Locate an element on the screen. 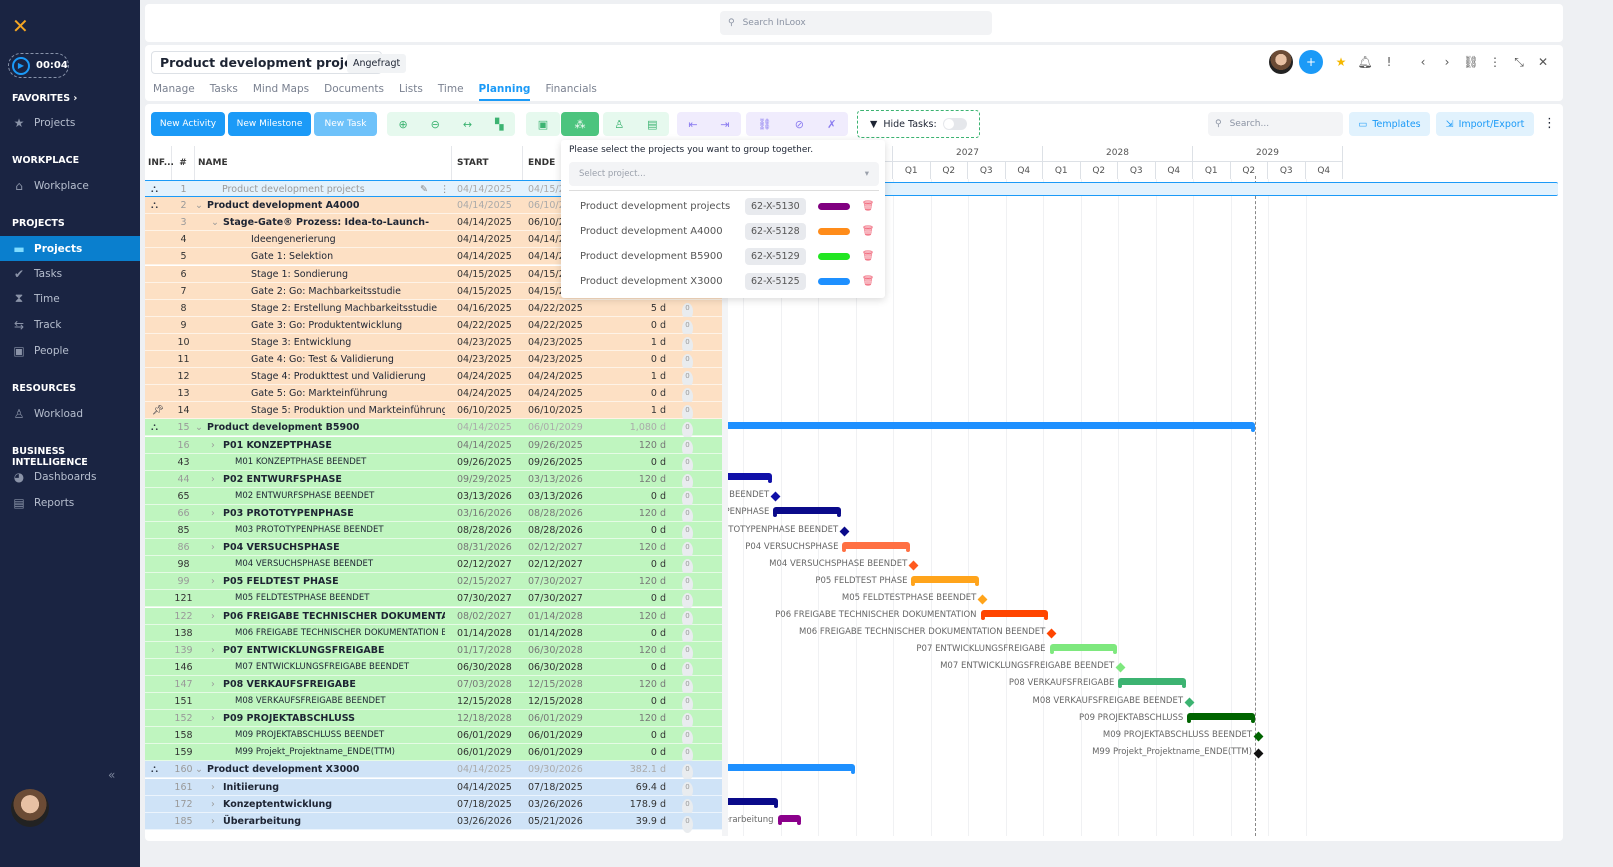 The height and width of the screenshot is (867, 1613). tab-manage: Manage is located at coordinates (174, 89).